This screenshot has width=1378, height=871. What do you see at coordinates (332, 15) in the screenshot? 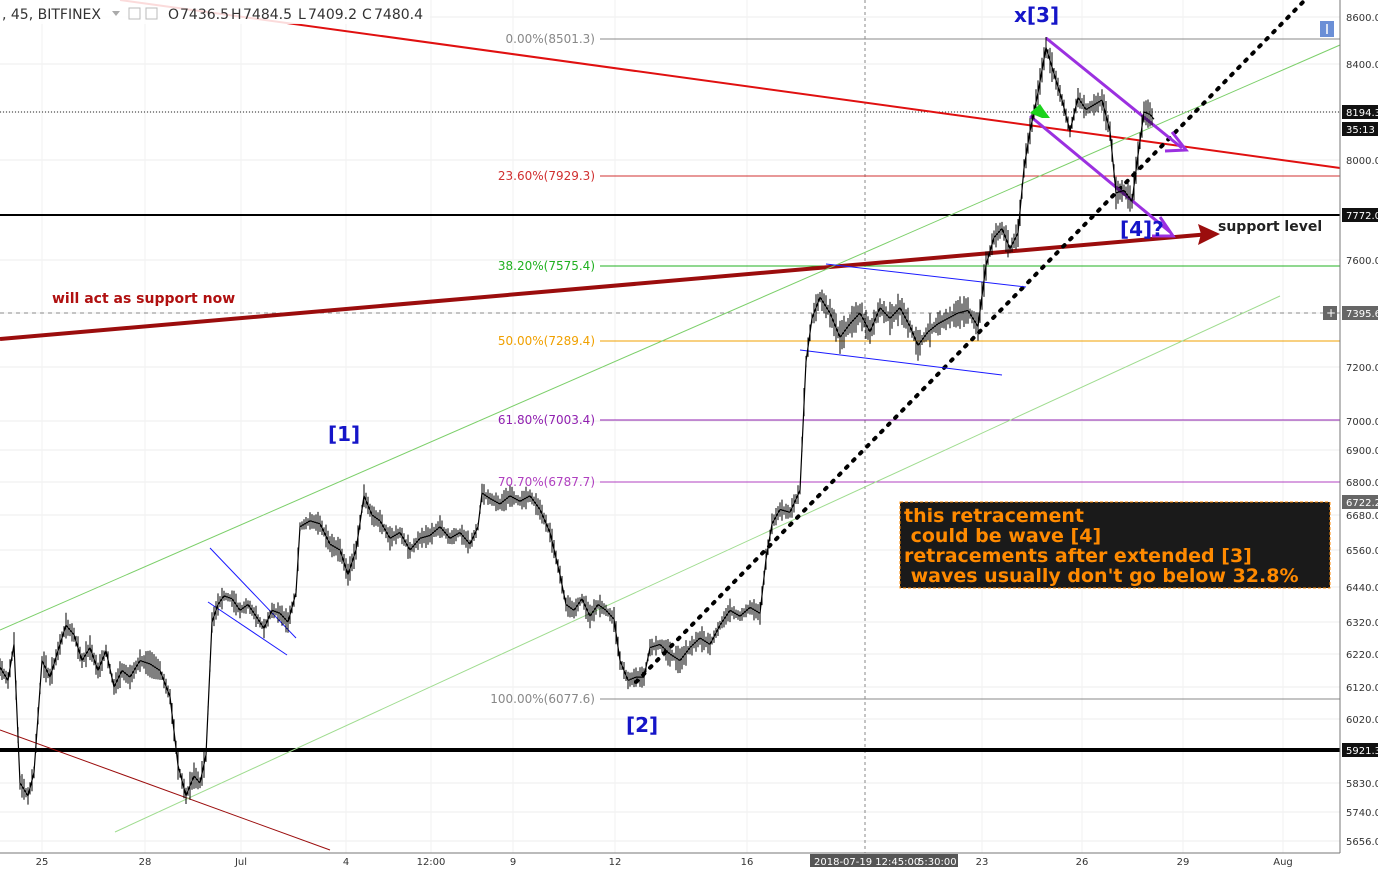
I see `low-value: 7409.2` at bounding box center [332, 15].